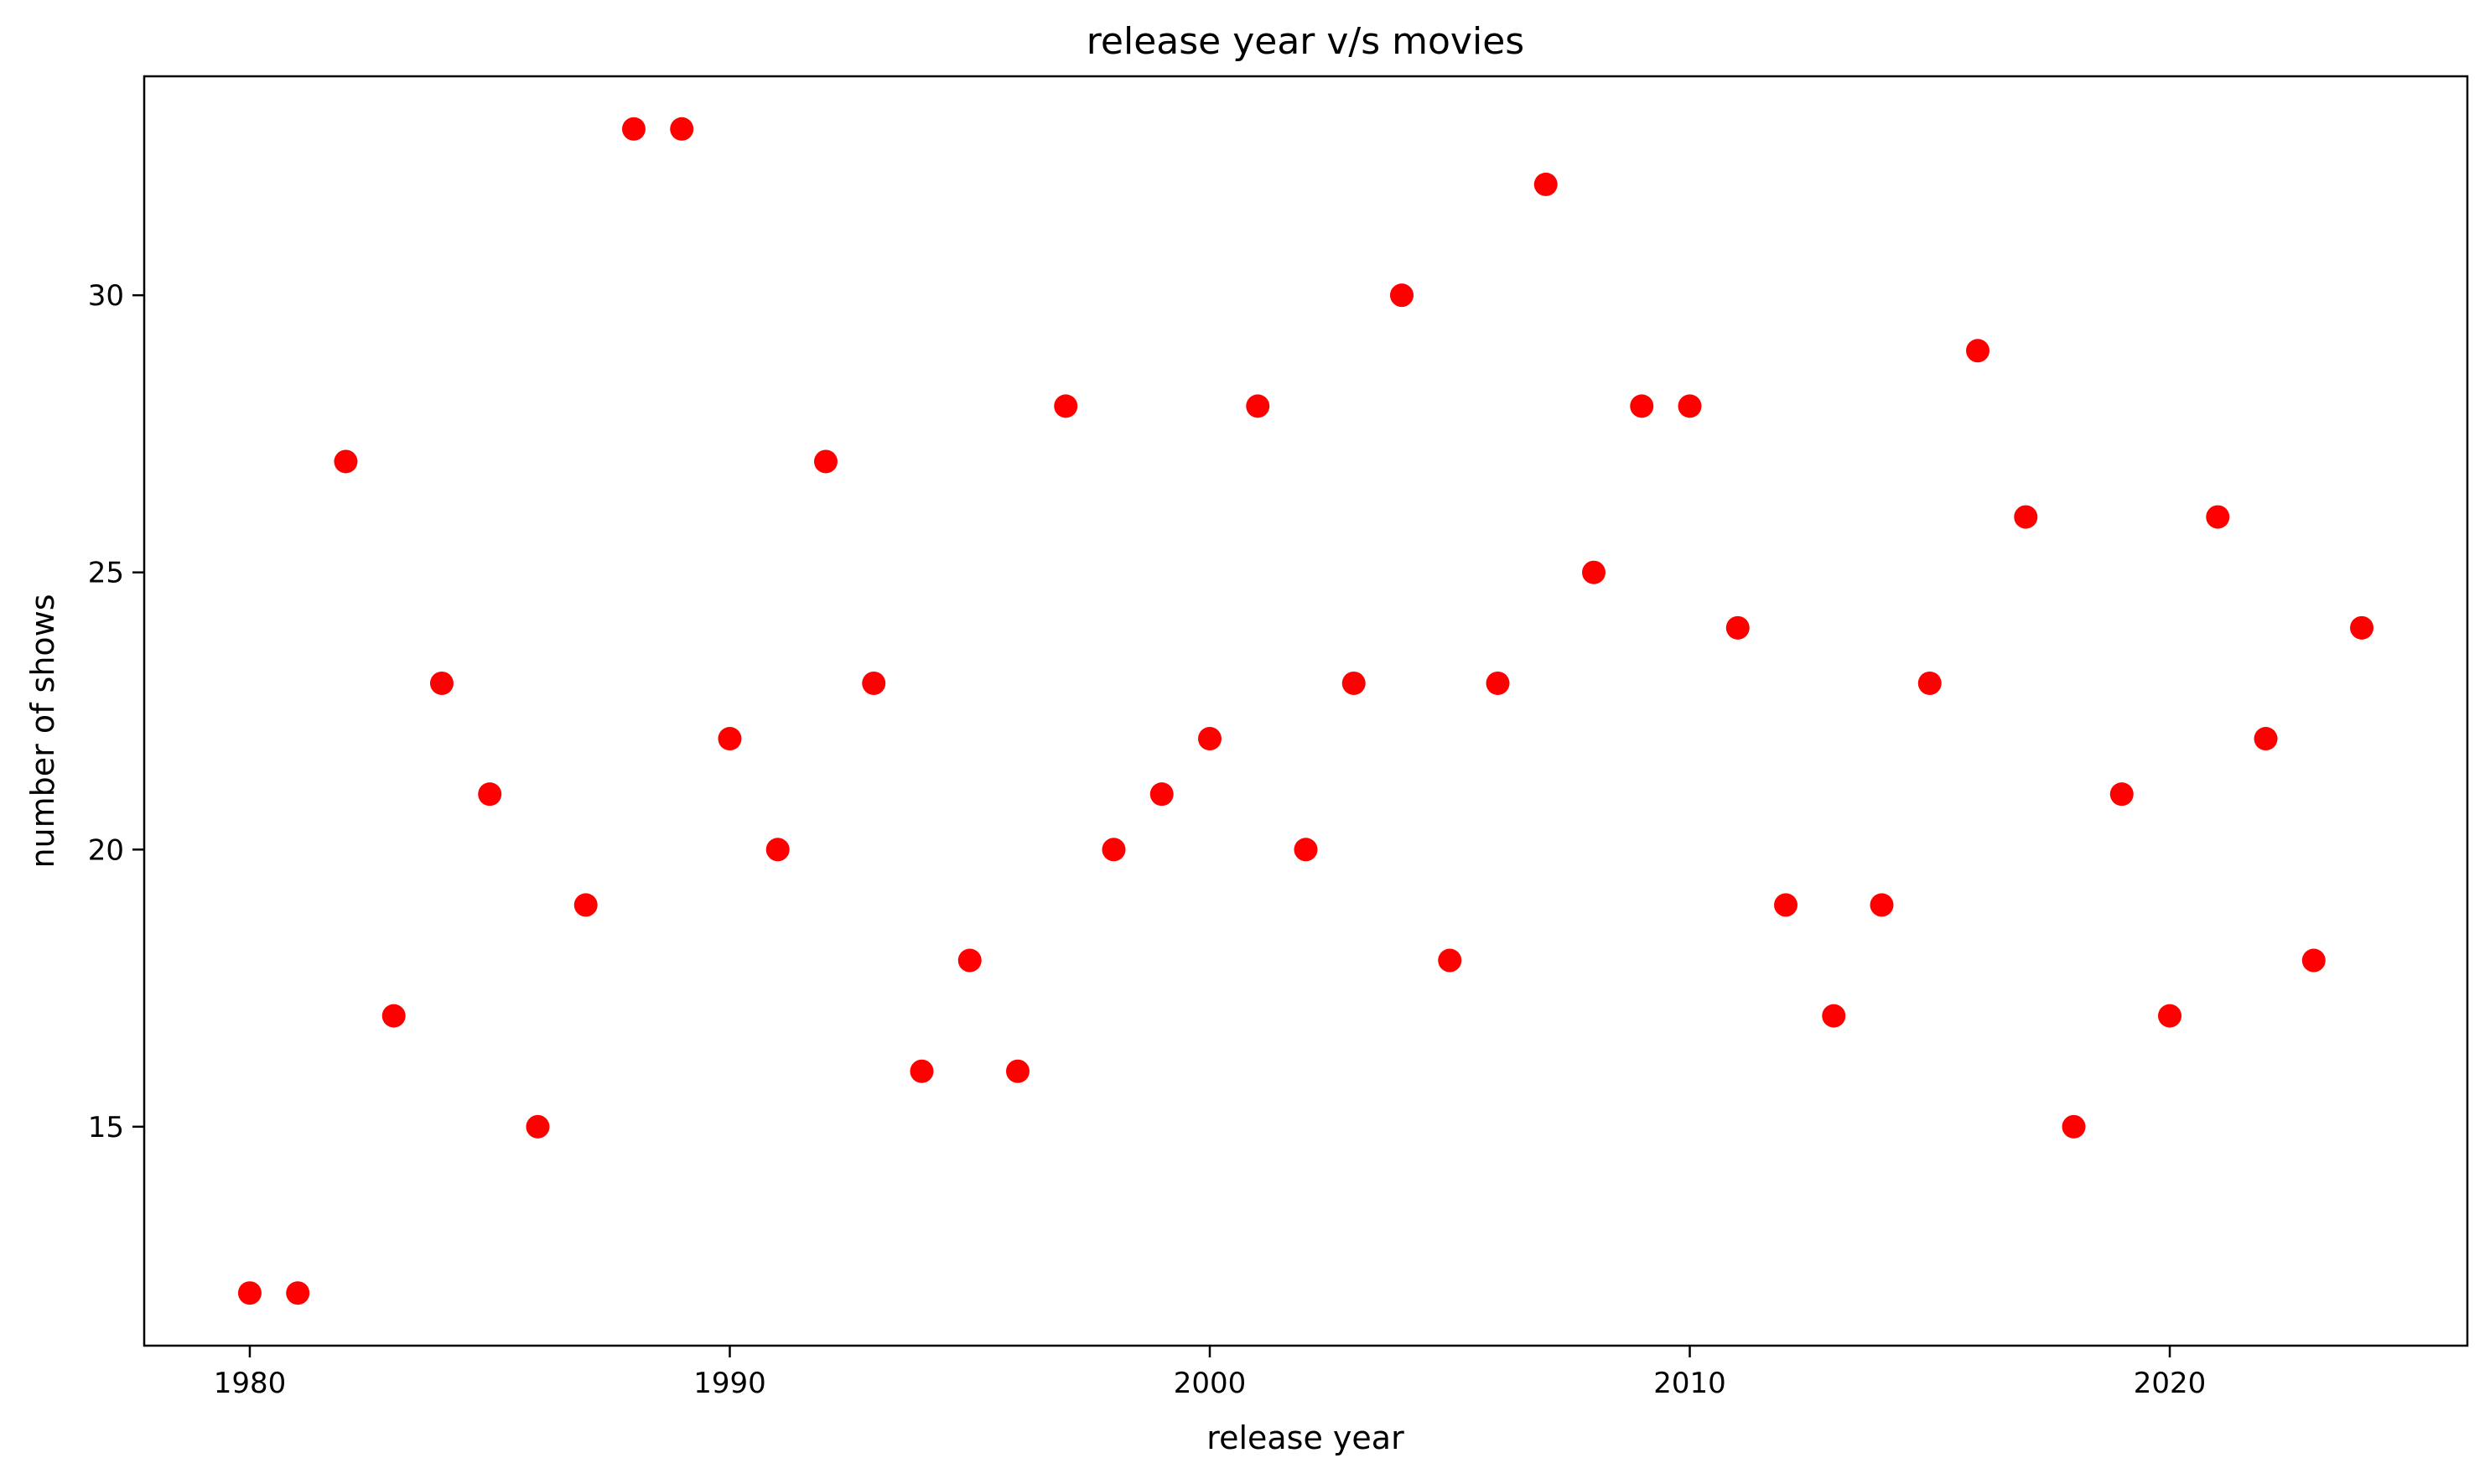 Image resolution: width=2490 pixels, height=1484 pixels. I want to click on y-tick-label: 30, so click(106, 296).